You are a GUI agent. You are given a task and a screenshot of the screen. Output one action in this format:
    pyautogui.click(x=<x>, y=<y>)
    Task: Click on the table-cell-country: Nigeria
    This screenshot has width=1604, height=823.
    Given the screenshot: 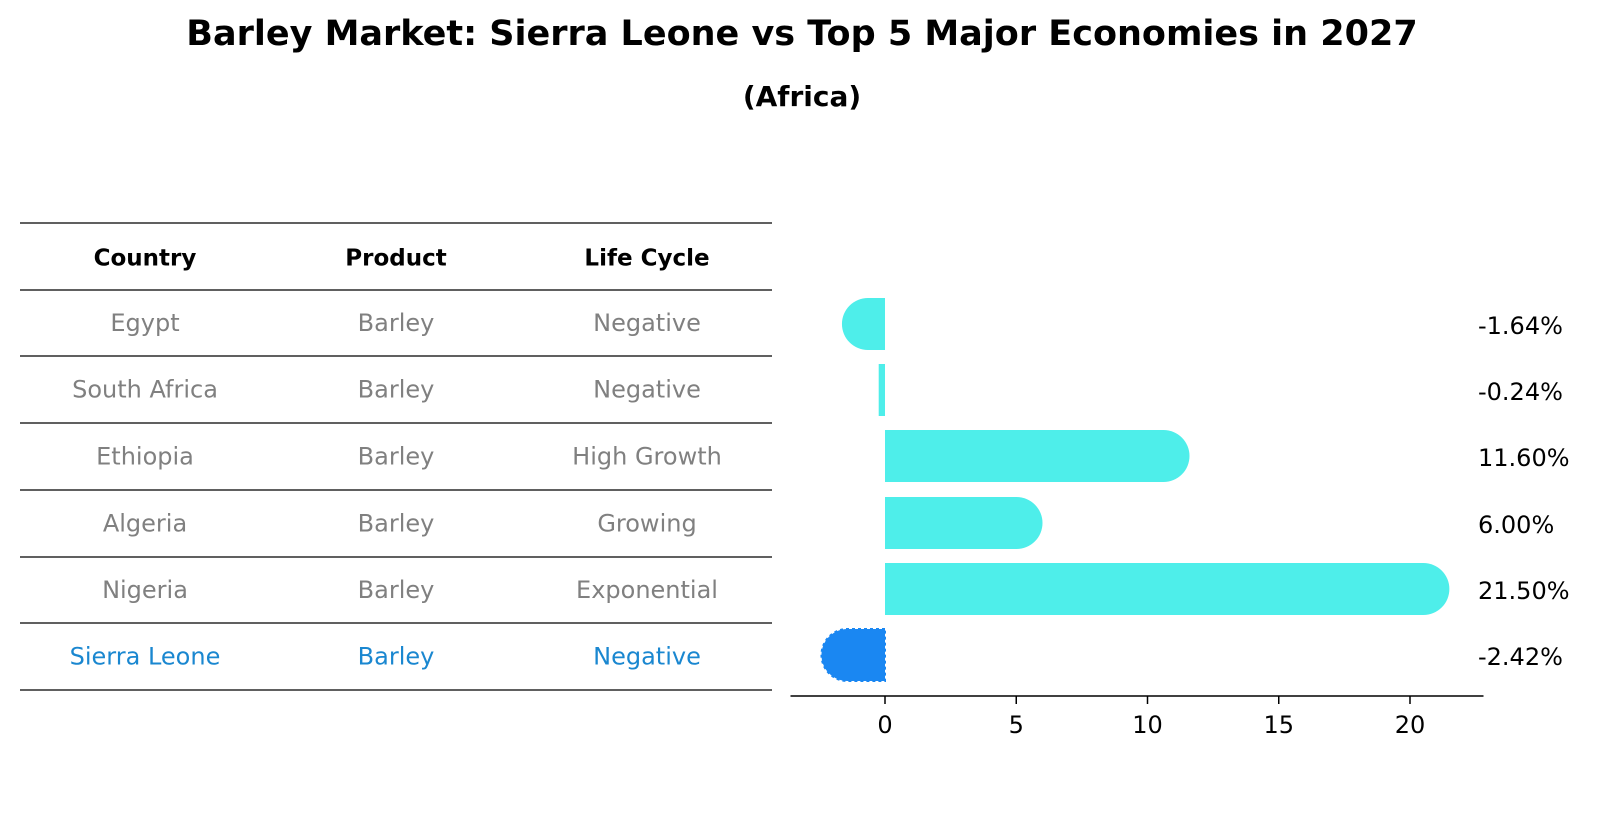 What is the action you would take?
    pyautogui.click(x=145, y=590)
    